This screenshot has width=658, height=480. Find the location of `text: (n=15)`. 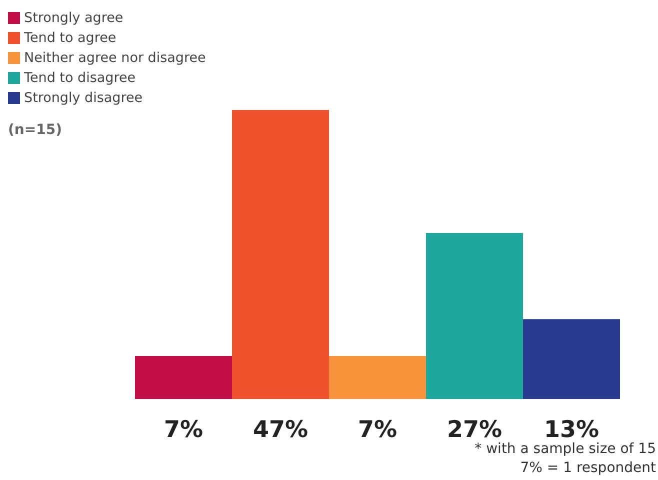

text: (n=15) is located at coordinates (35, 130).